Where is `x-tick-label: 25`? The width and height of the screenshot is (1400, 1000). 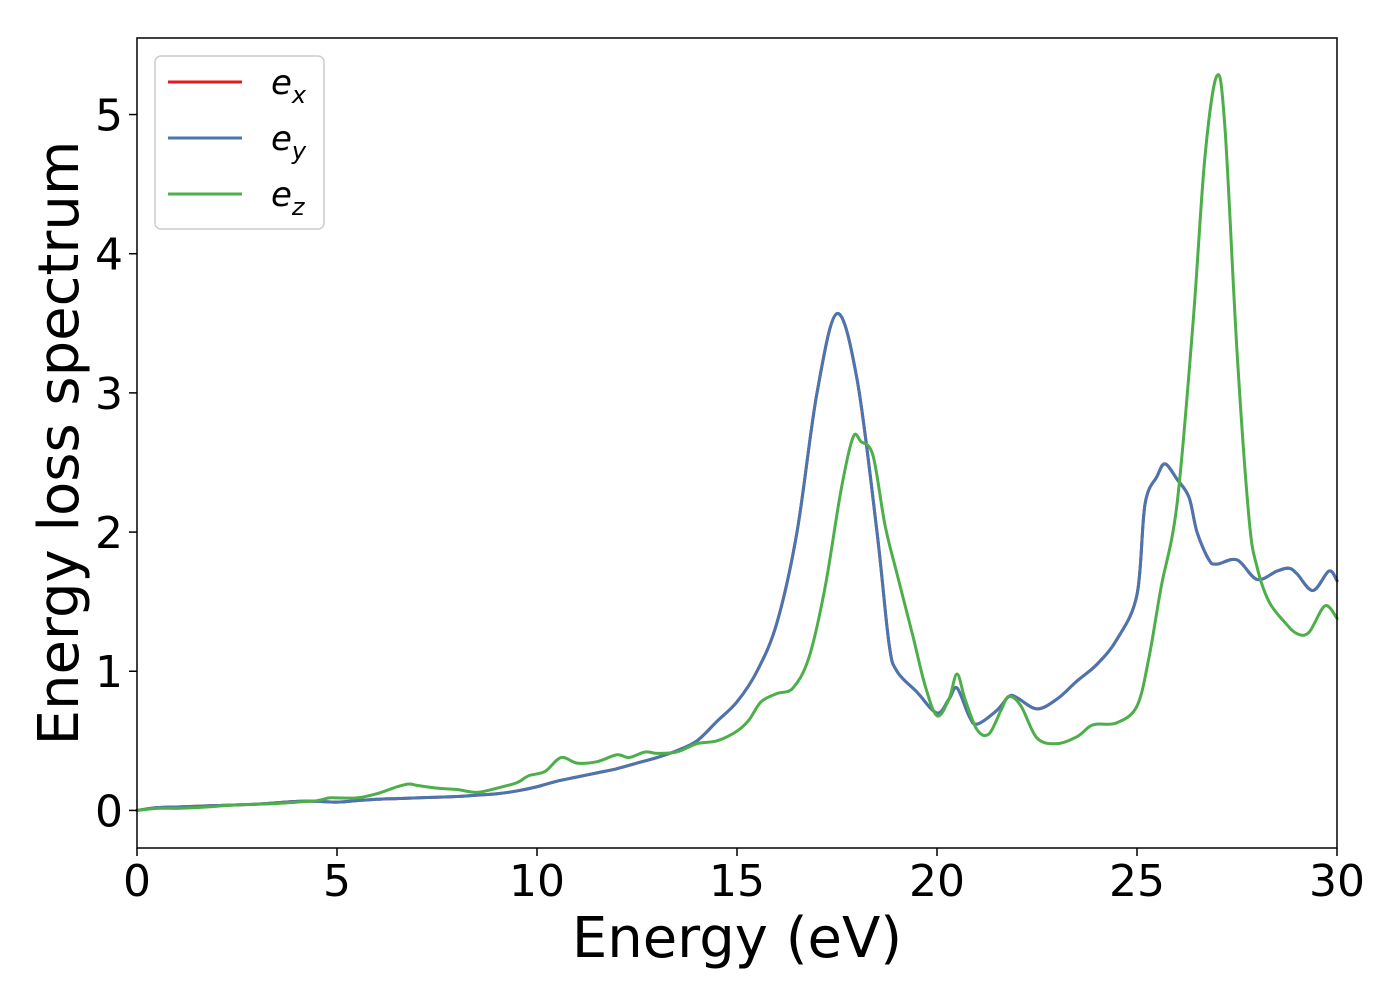 x-tick-label: 25 is located at coordinates (1137, 881).